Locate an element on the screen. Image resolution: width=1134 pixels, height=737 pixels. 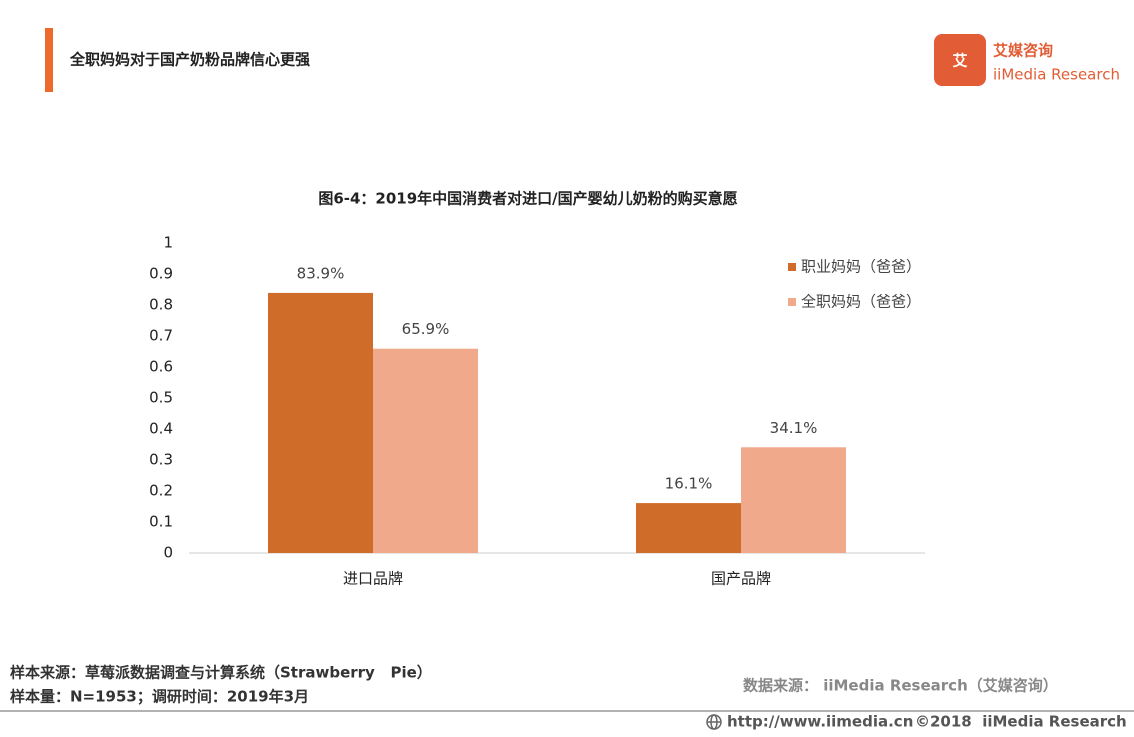
y-tick-label: 0.3 is located at coordinates (161, 460).